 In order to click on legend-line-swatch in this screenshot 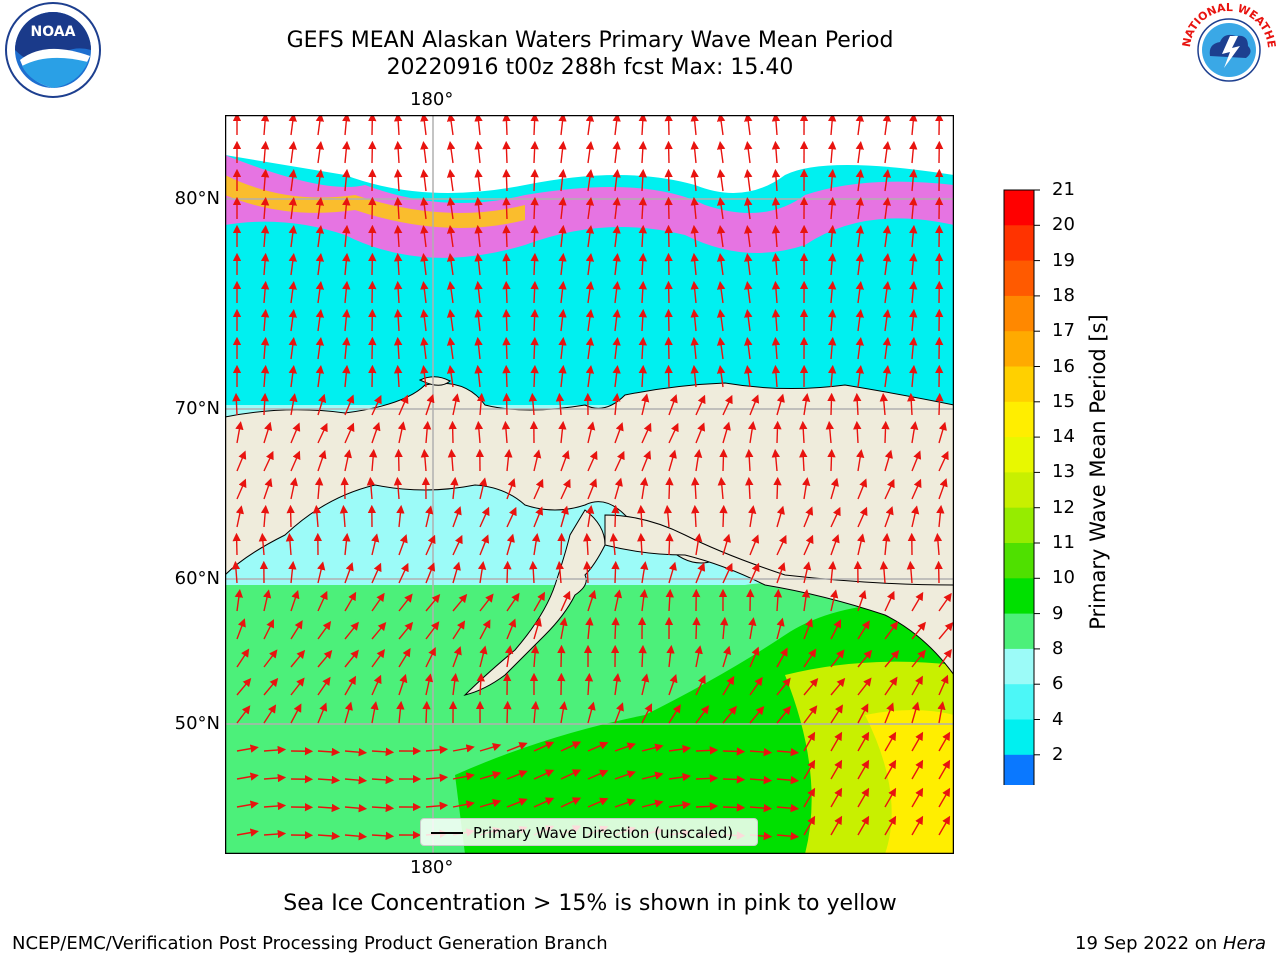, I will do `click(447, 833)`.